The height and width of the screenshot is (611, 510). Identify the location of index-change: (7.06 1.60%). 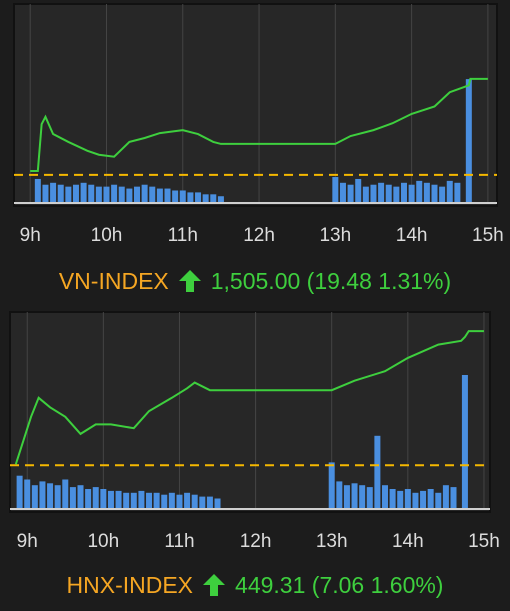
(377, 584).